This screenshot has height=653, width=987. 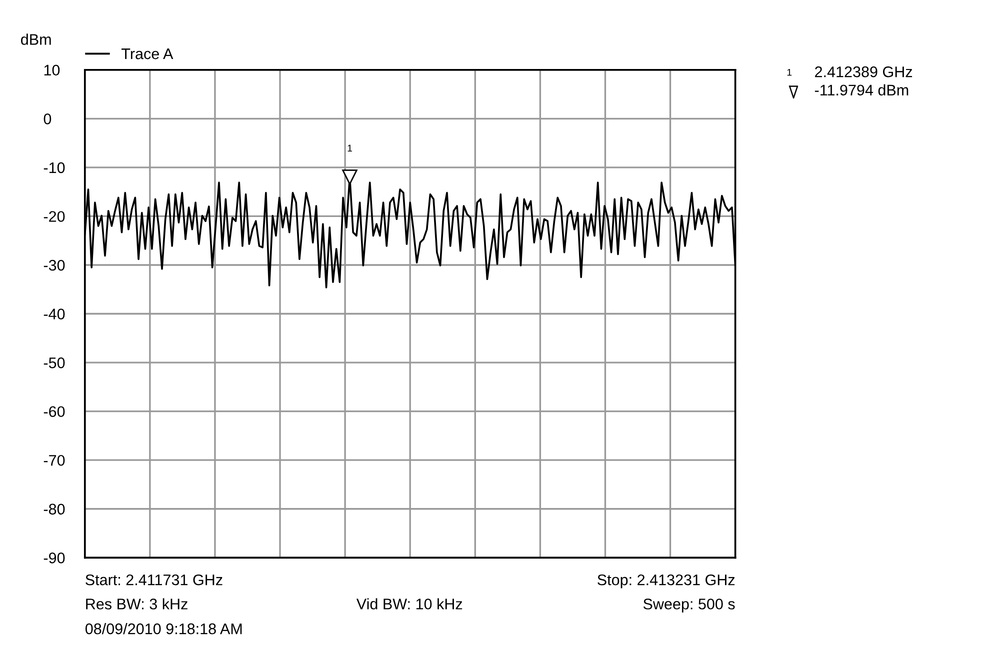 What do you see at coordinates (54, 558) in the screenshot?
I see `y-tick-label: -90` at bounding box center [54, 558].